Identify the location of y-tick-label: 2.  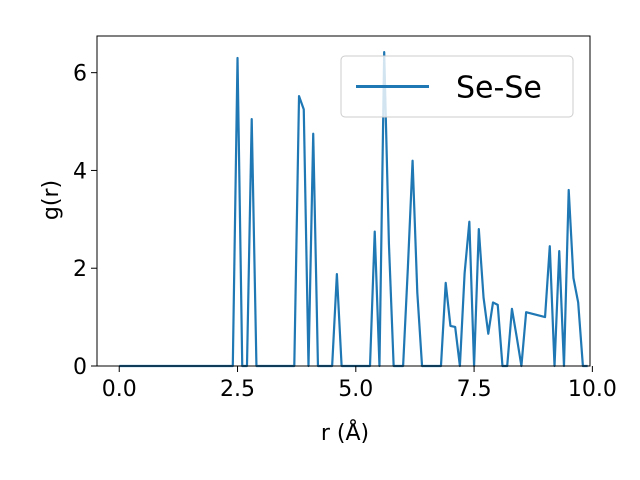
(80, 269).